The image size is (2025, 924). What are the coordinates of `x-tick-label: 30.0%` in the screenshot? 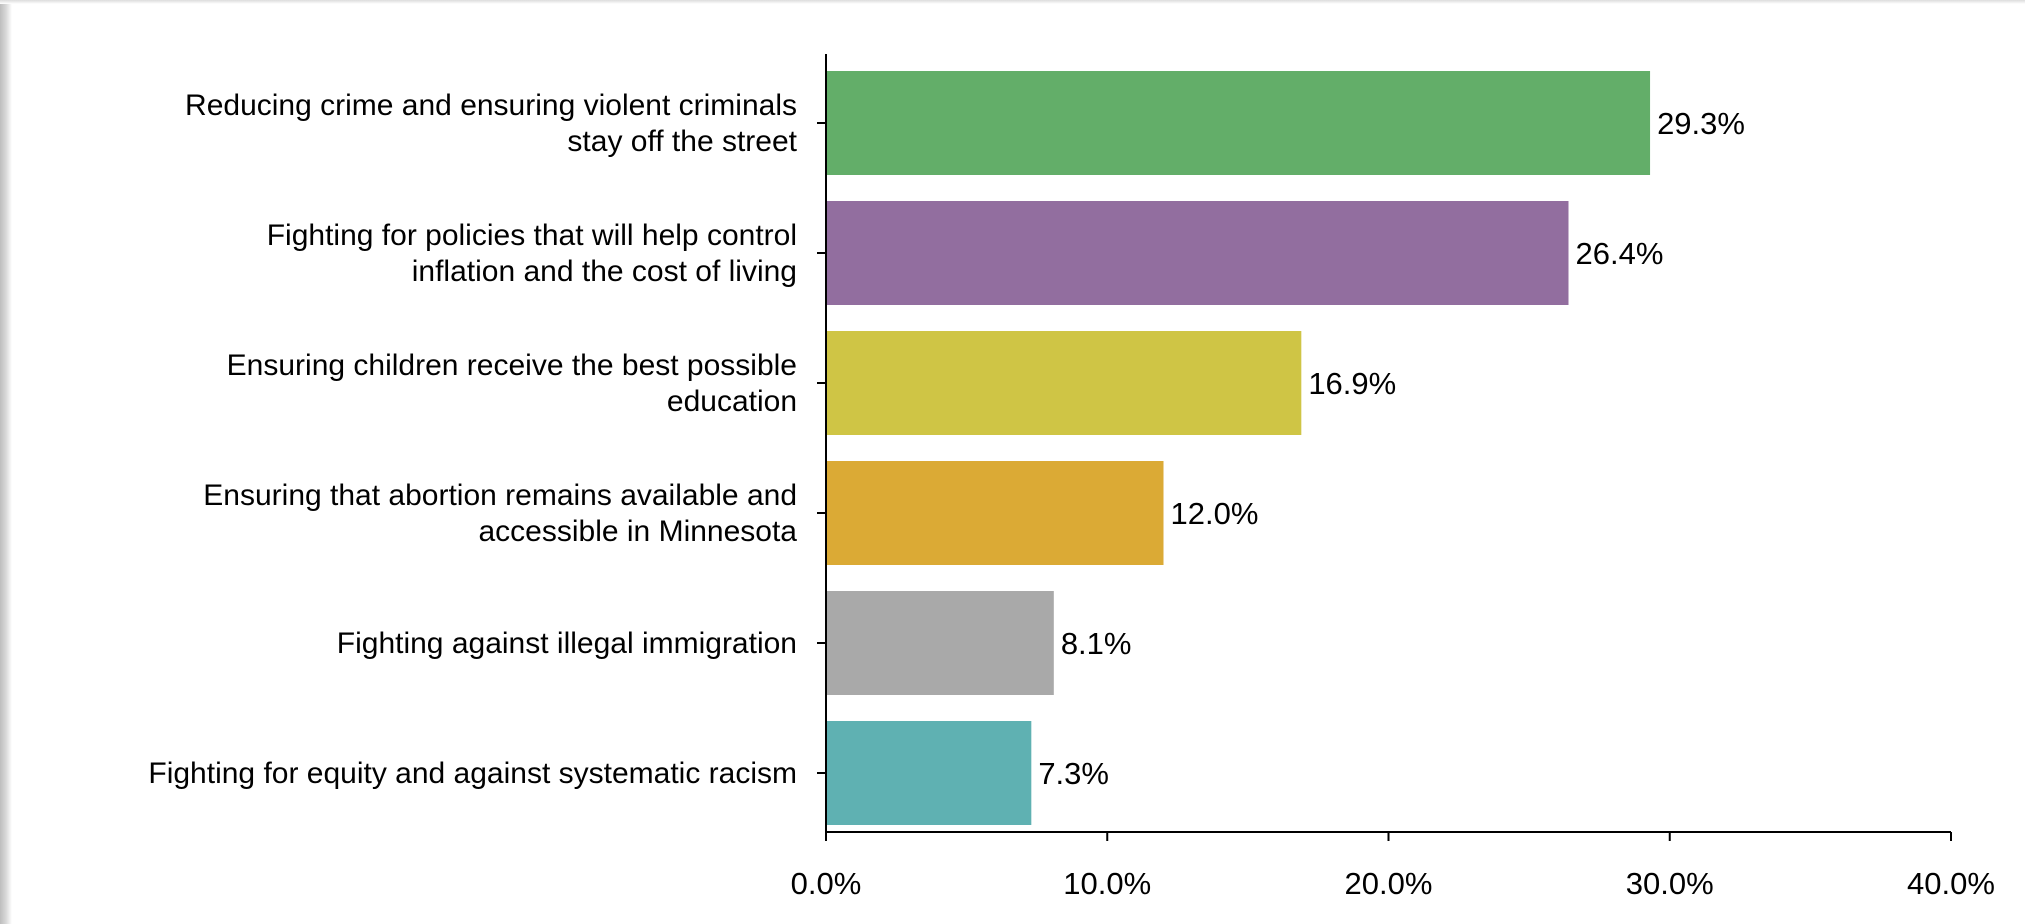 It's located at (1670, 883).